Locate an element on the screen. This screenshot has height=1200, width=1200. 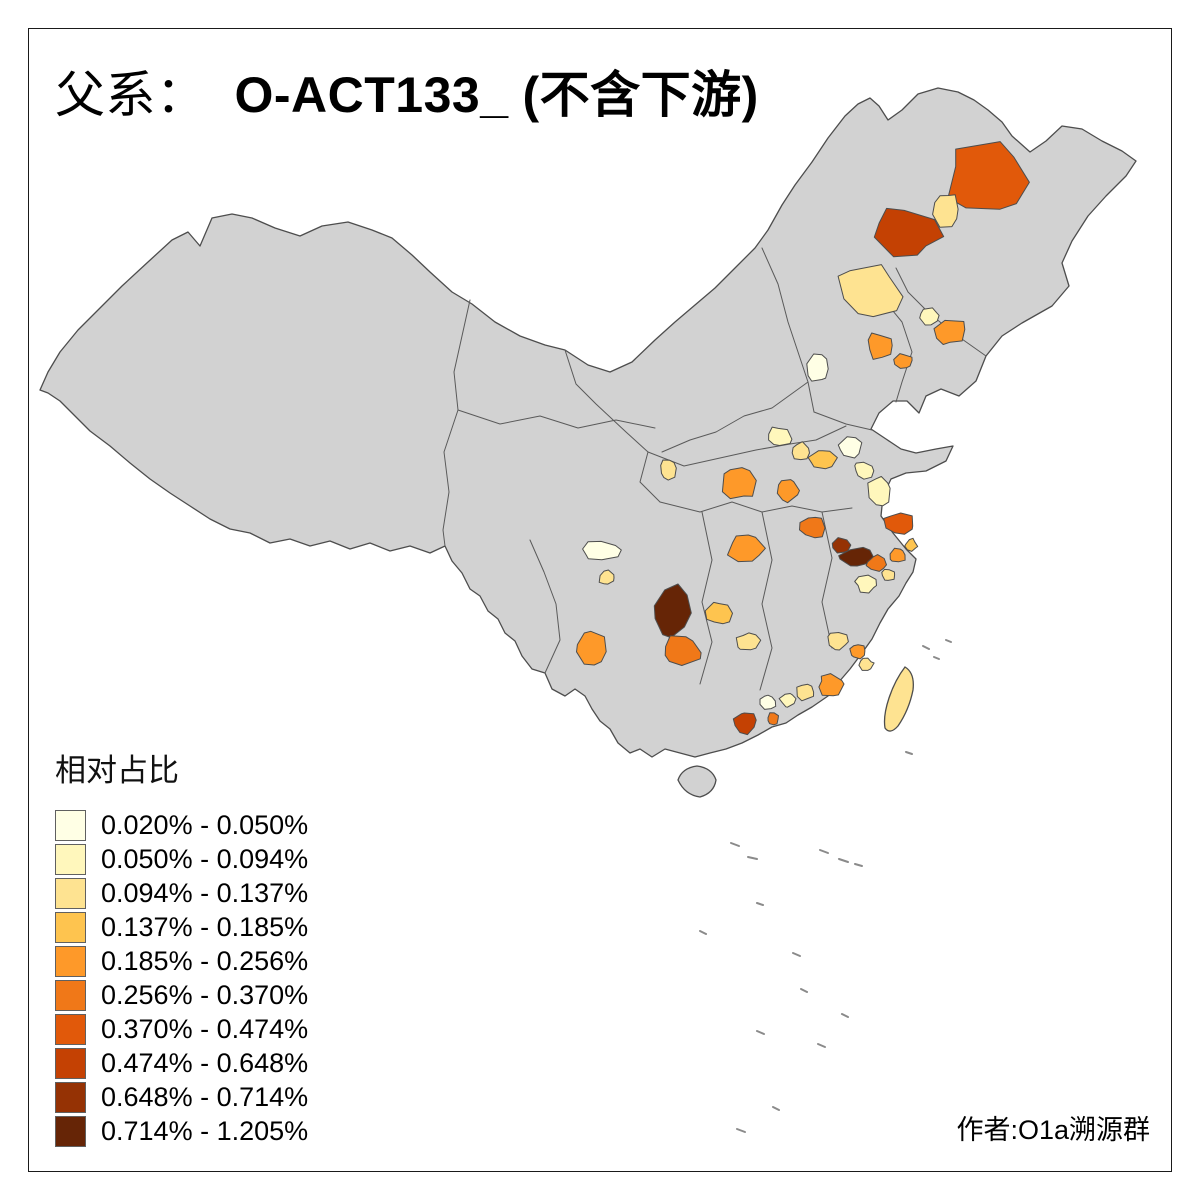
author-credit: 作者:O1a溯源群 is located at coordinates (1053, 1130).